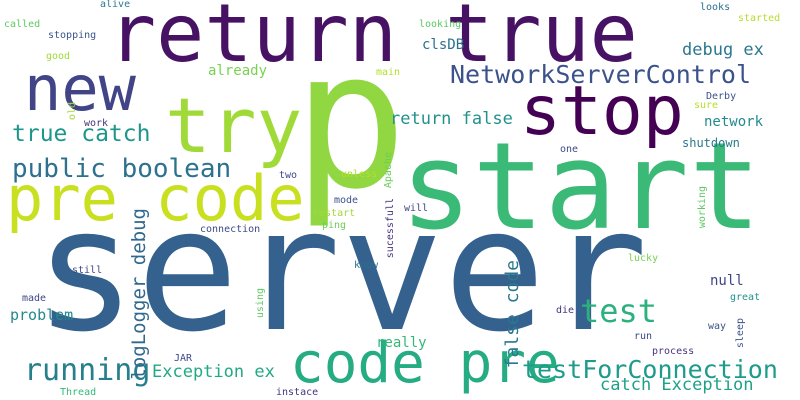 Image resolution: width=800 pixels, height=400 pixels. I want to click on word-testforconnection: testForConnection, so click(650, 369).